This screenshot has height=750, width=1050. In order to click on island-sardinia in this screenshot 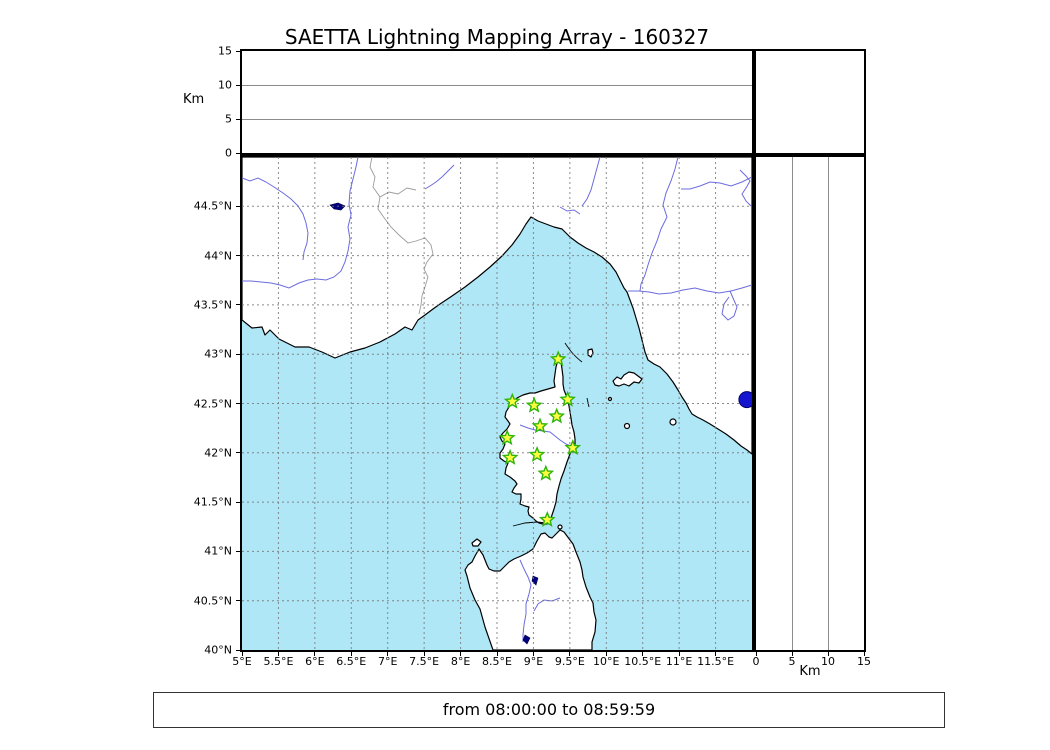, I will do `click(530, 589)`.